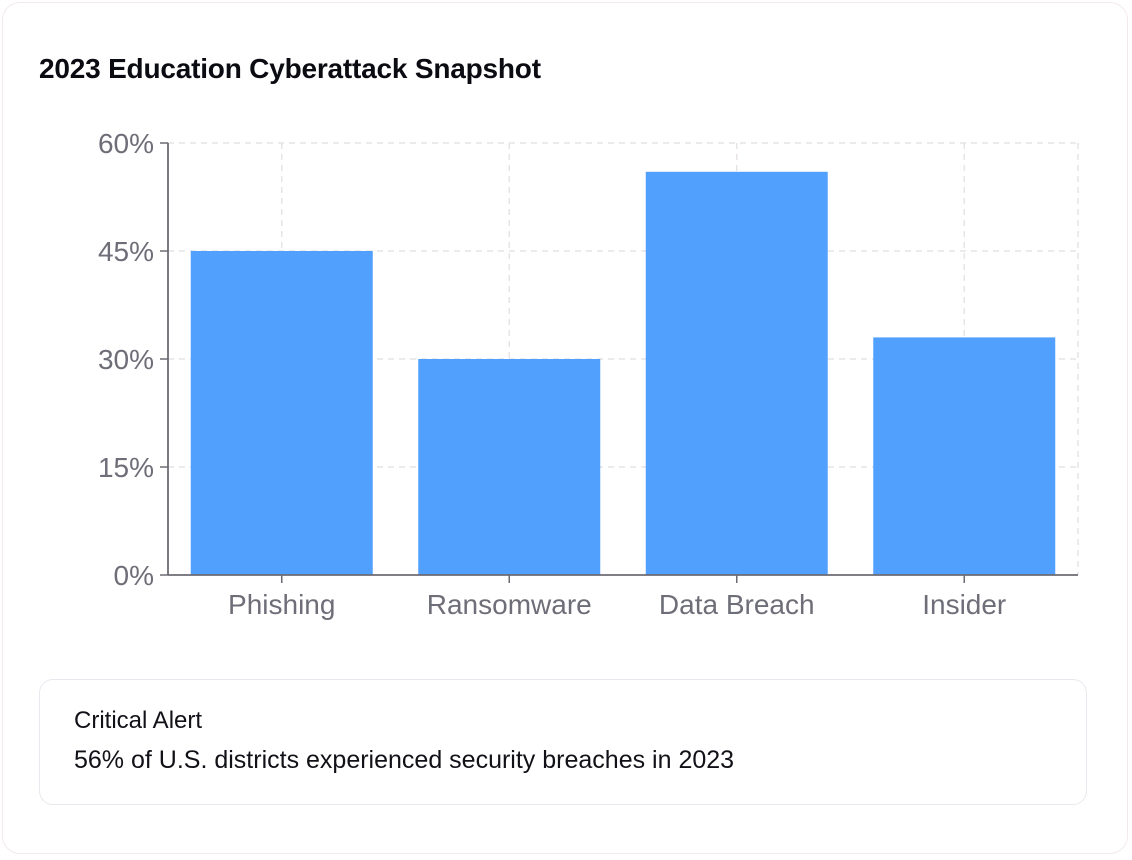  I want to click on y-tick-label: 15%, so click(126, 467).